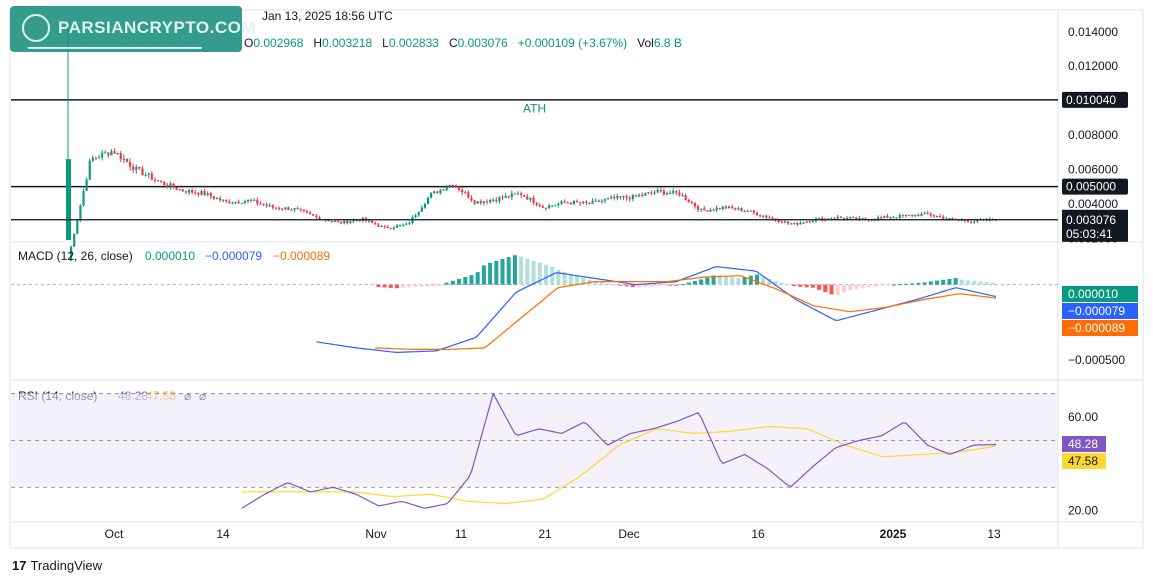 The image size is (1153, 583). What do you see at coordinates (1100, 328) in the screenshot?
I see `macd-signal-axis-label-bg` at bounding box center [1100, 328].